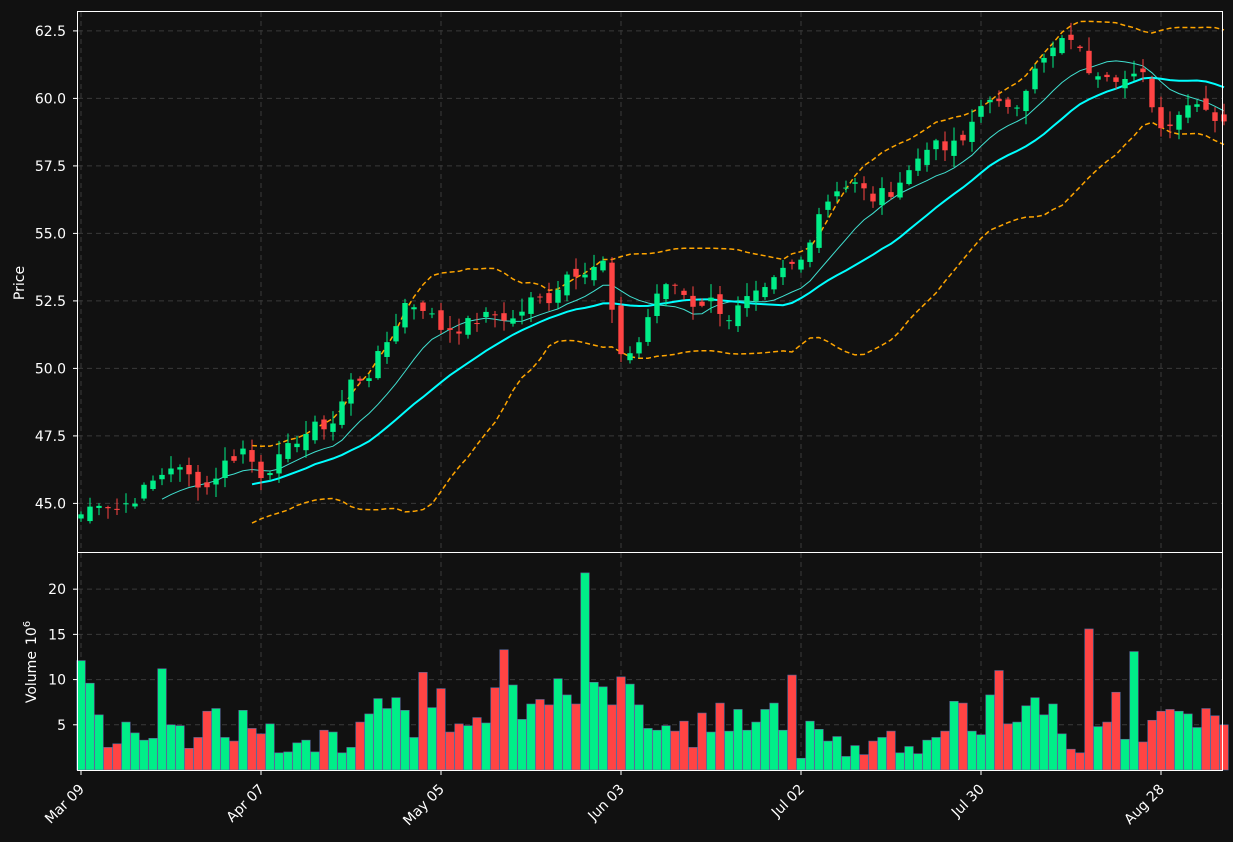 Image resolution: width=1233 pixels, height=842 pixels. What do you see at coordinates (57, 681) in the screenshot?
I see `volume-tick-label: 10` at bounding box center [57, 681].